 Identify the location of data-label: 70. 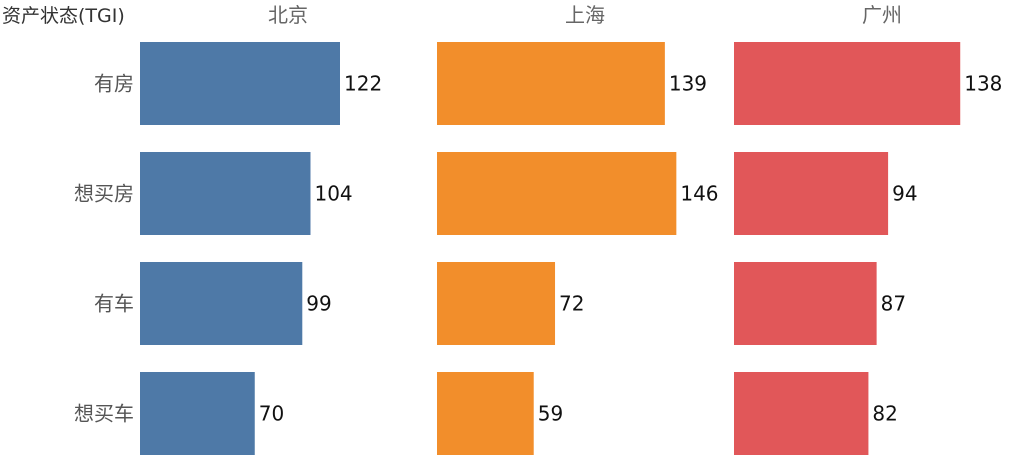
(271, 414).